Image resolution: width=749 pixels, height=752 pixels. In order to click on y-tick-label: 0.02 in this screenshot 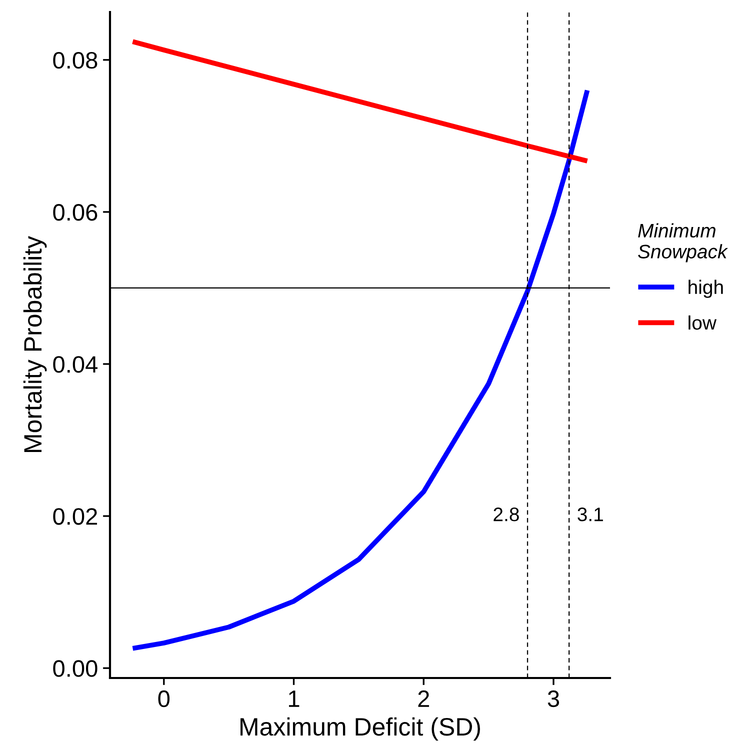, I will do `click(75, 516)`.